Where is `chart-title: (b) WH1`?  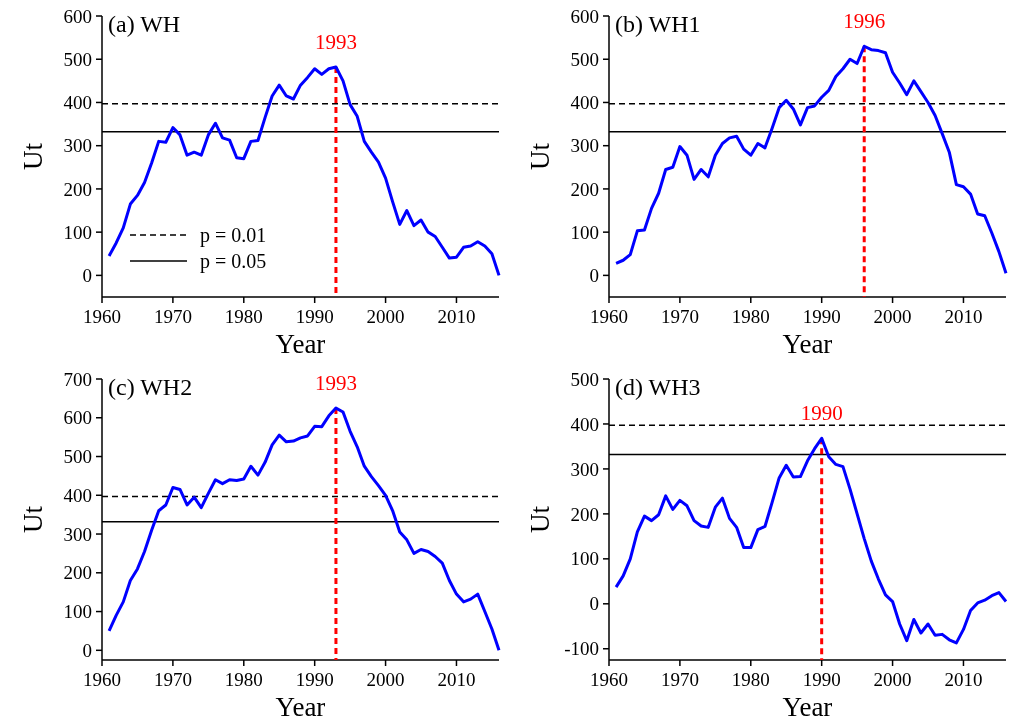 chart-title: (b) WH1 is located at coordinates (658, 24).